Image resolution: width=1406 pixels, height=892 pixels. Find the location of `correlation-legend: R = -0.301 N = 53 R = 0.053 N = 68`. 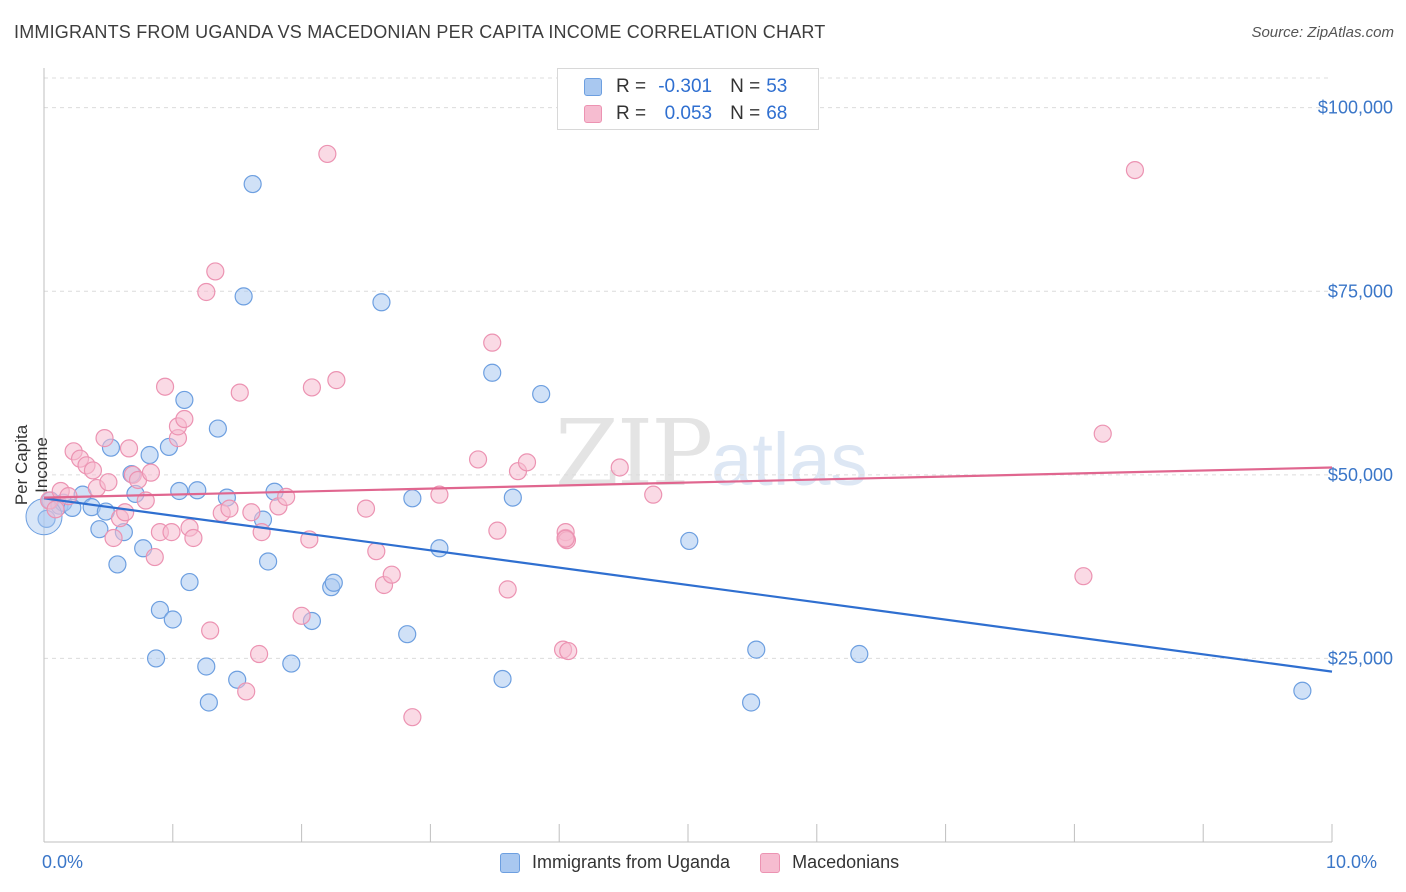

correlation-legend: R = -0.301 N = 53 R = 0.053 N = 68 is located at coordinates (688, 99).